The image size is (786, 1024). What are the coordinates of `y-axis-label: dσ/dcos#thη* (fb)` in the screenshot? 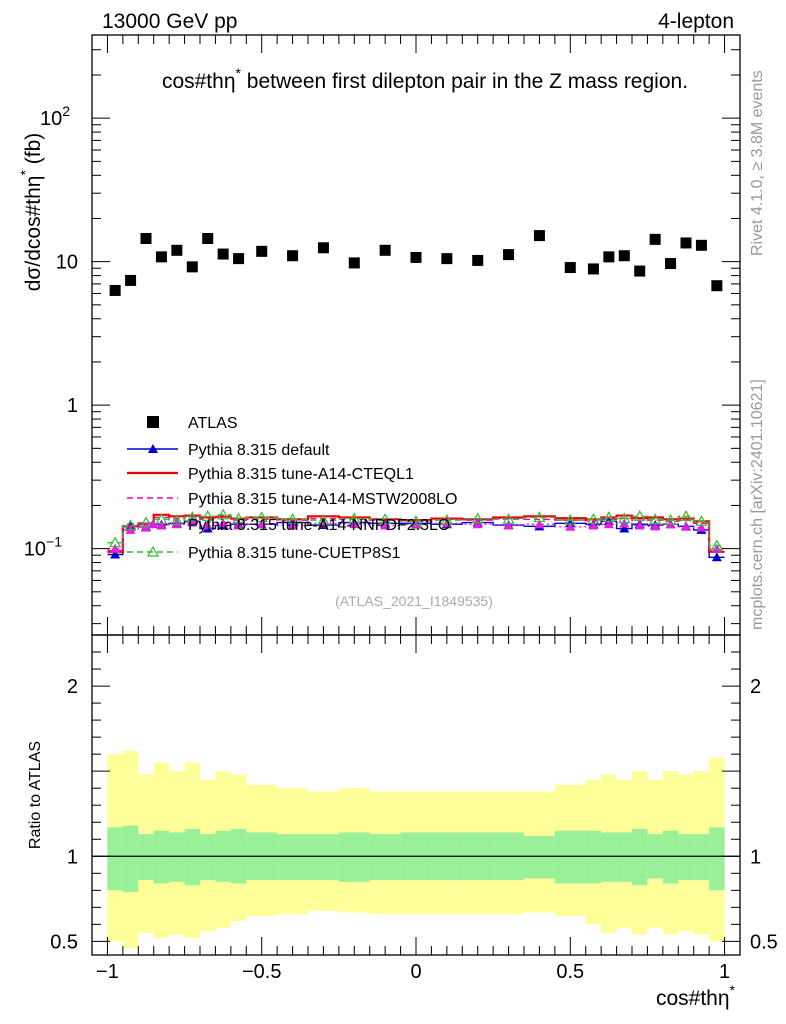 It's located at (31, 212).